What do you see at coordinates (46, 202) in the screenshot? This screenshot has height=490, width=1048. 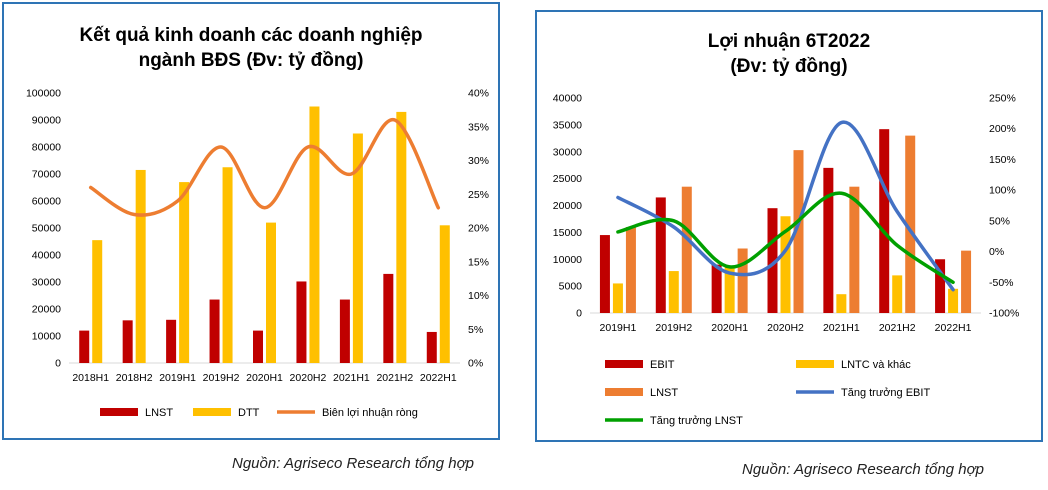 I see `y-left-tick-label: 60000` at bounding box center [46, 202].